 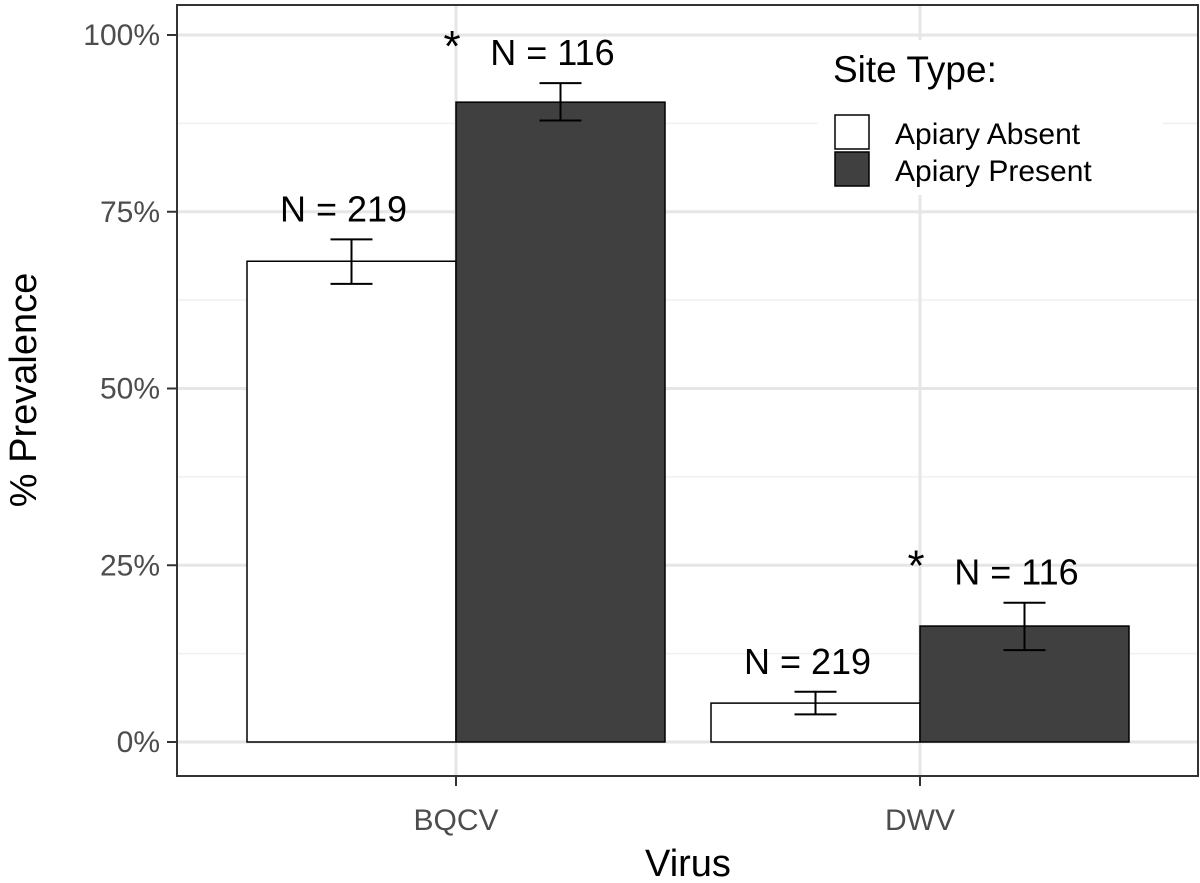 What do you see at coordinates (688, 863) in the screenshot?
I see `x-axis-title: Virus` at bounding box center [688, 863].